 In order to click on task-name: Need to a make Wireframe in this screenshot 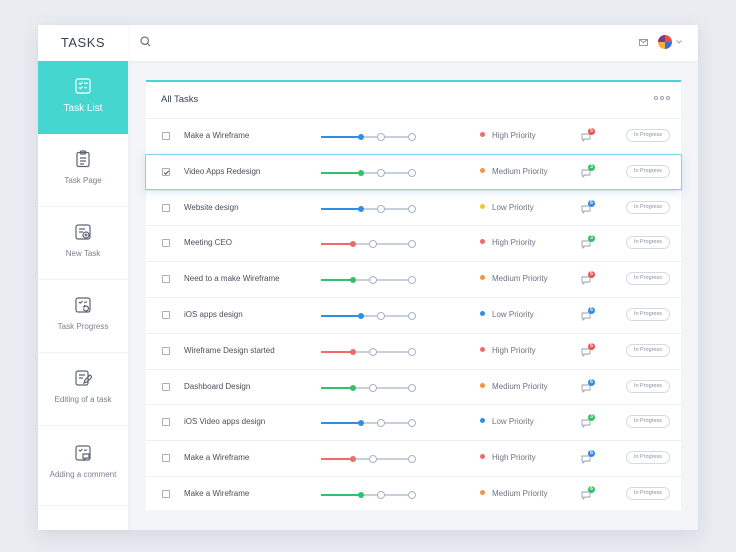, I will do `click(232, 279)`.